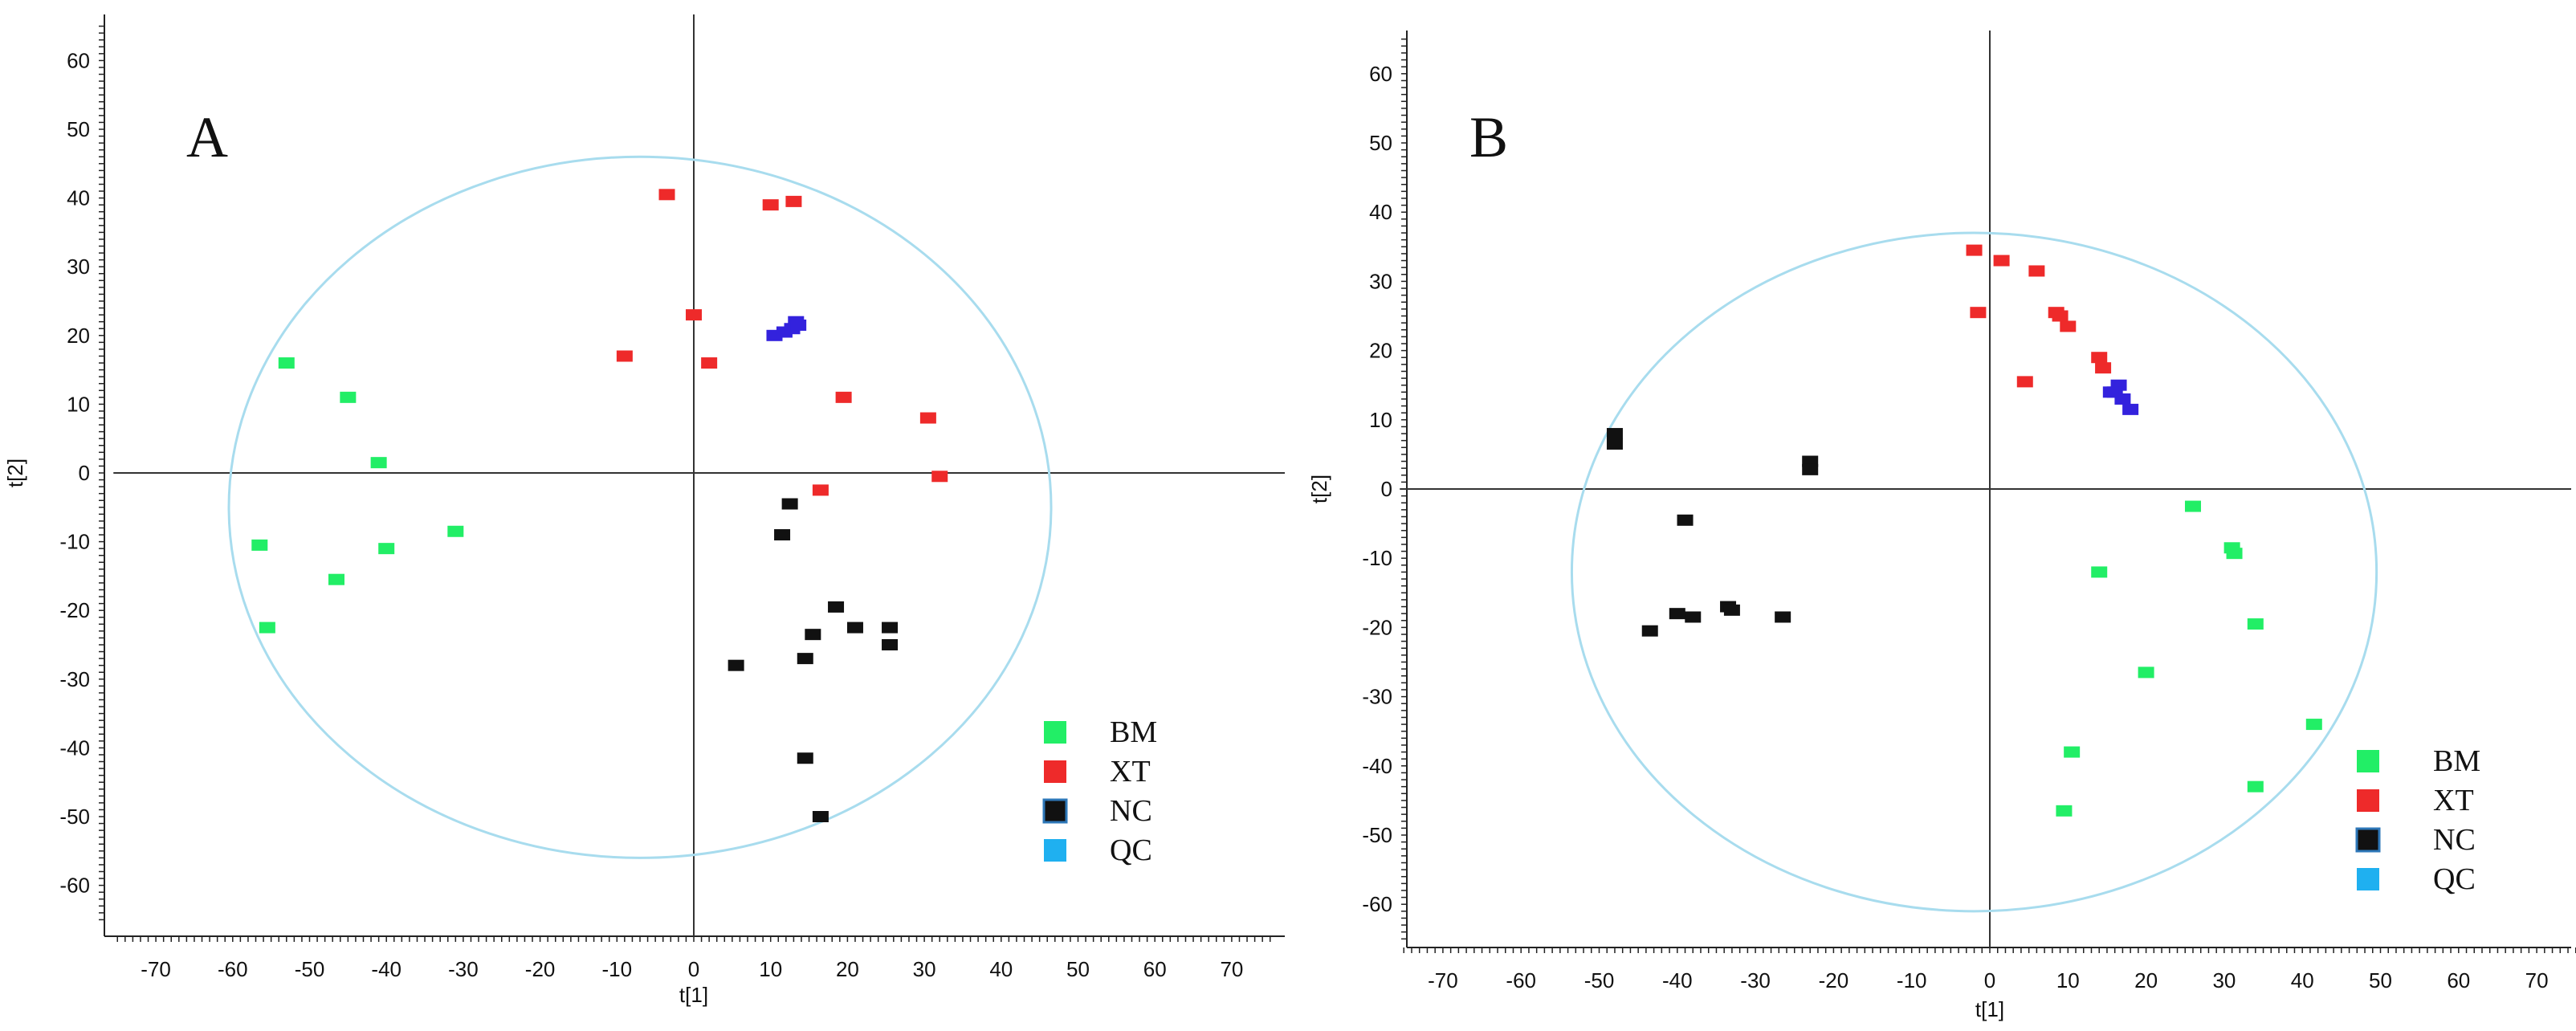  Describe the element at coordinates (1380, 143) in the screenshot. I see `y-tick-label: 50` at that location.